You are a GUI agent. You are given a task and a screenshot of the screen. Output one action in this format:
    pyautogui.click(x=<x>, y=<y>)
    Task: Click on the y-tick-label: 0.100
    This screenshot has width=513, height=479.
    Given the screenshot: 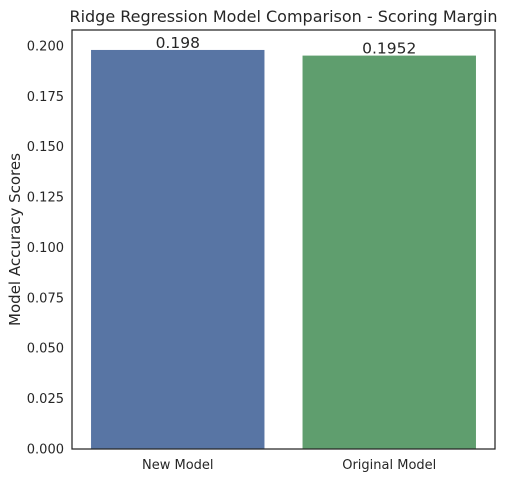 What is the action you would take?
    pyautogui.click(x=45, y=248)
    